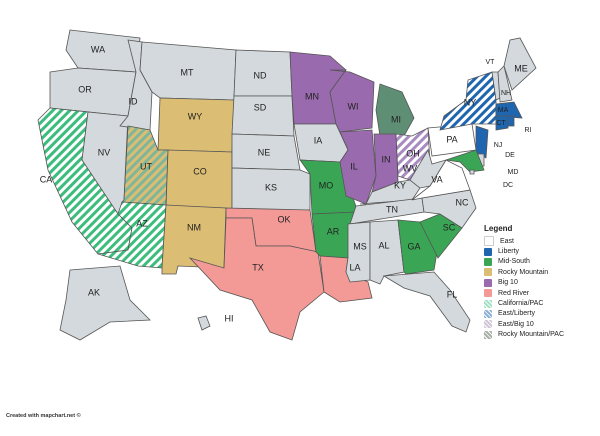 Image resolution: width=600 pixels, height=436 pixels. What do you see at coordinates (472, 172) in the screenshot?
I see `state-dc` at bounding box center [472, 172].